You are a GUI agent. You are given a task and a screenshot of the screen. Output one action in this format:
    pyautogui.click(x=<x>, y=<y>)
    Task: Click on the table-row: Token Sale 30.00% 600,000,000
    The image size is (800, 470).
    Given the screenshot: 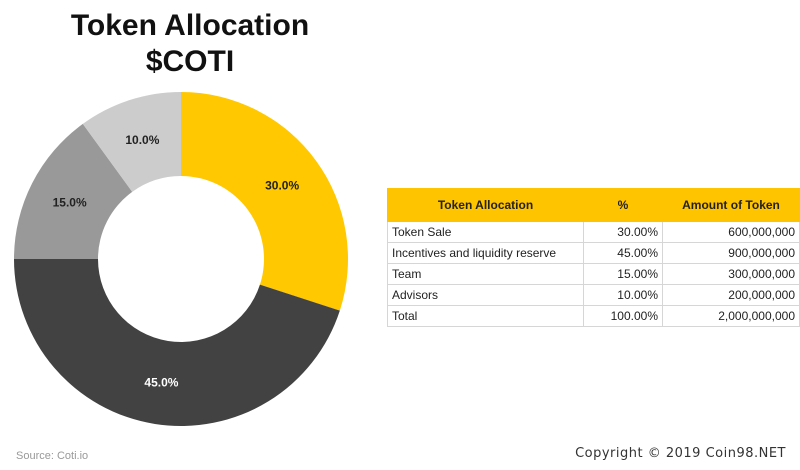 What is the action you would take?
    pyautogui.click(x=593, y=232)
    